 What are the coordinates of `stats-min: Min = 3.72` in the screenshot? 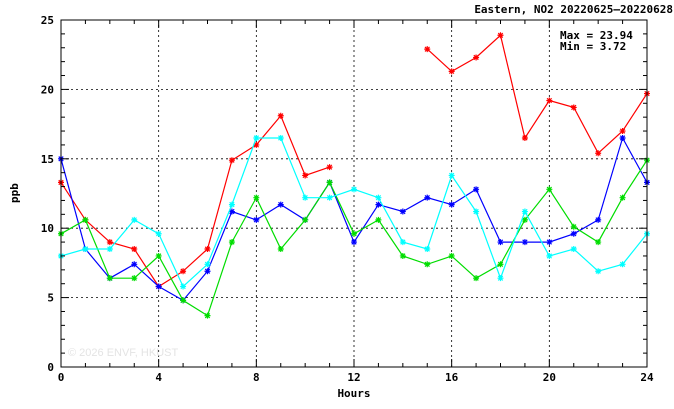 It's located at (593, 46).